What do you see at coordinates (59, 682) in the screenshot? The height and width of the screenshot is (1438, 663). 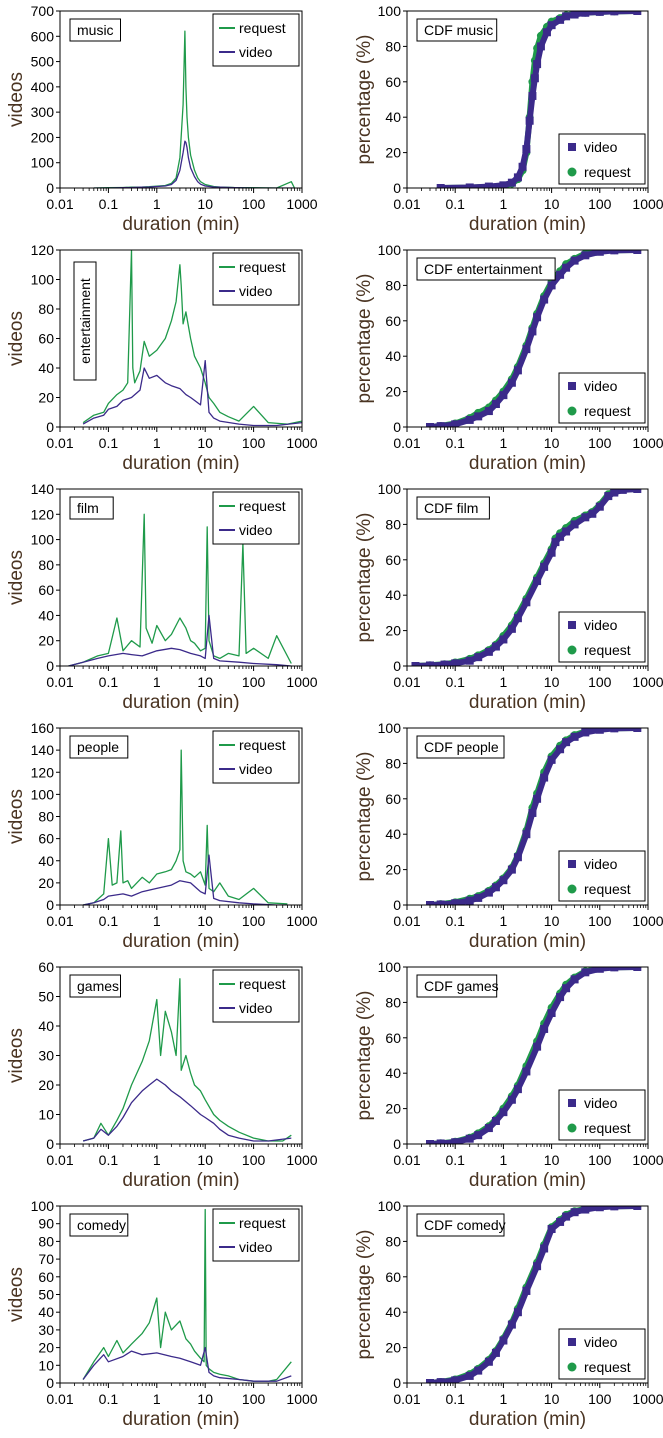 I see `hist-film-xtick-label: 0.01` at bounding box center [59, 682].